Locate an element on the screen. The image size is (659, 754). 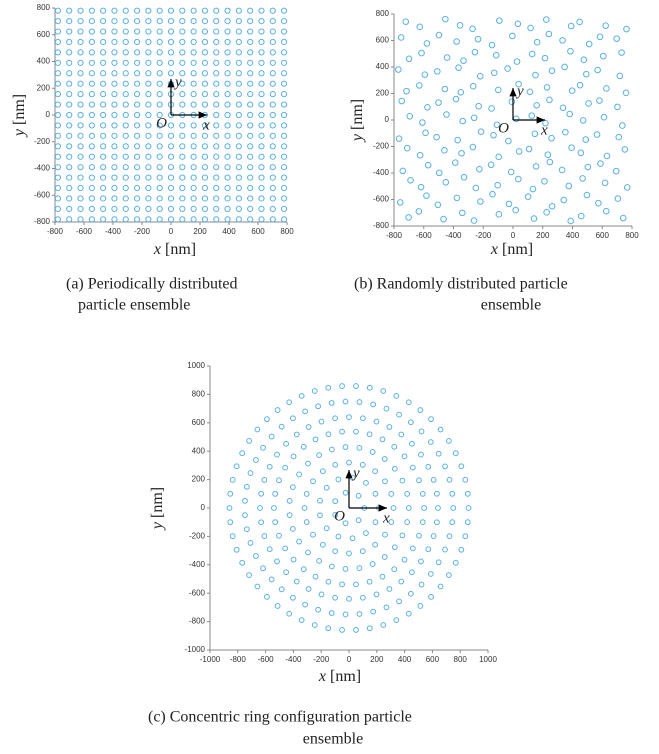
y-axis-unit: [nm] is located at coordinates (19, 109).